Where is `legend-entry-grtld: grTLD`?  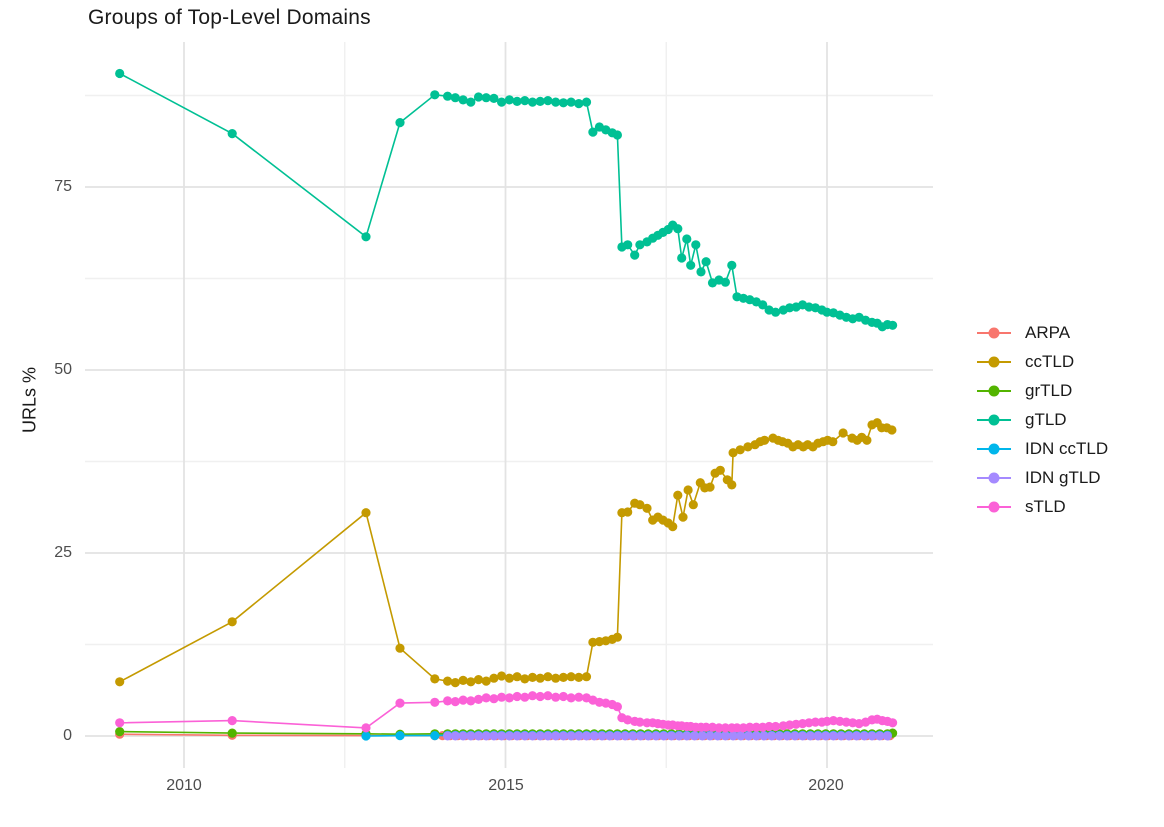 legend-entry-grtld: grTLD is located at coordinates (1042, 390).